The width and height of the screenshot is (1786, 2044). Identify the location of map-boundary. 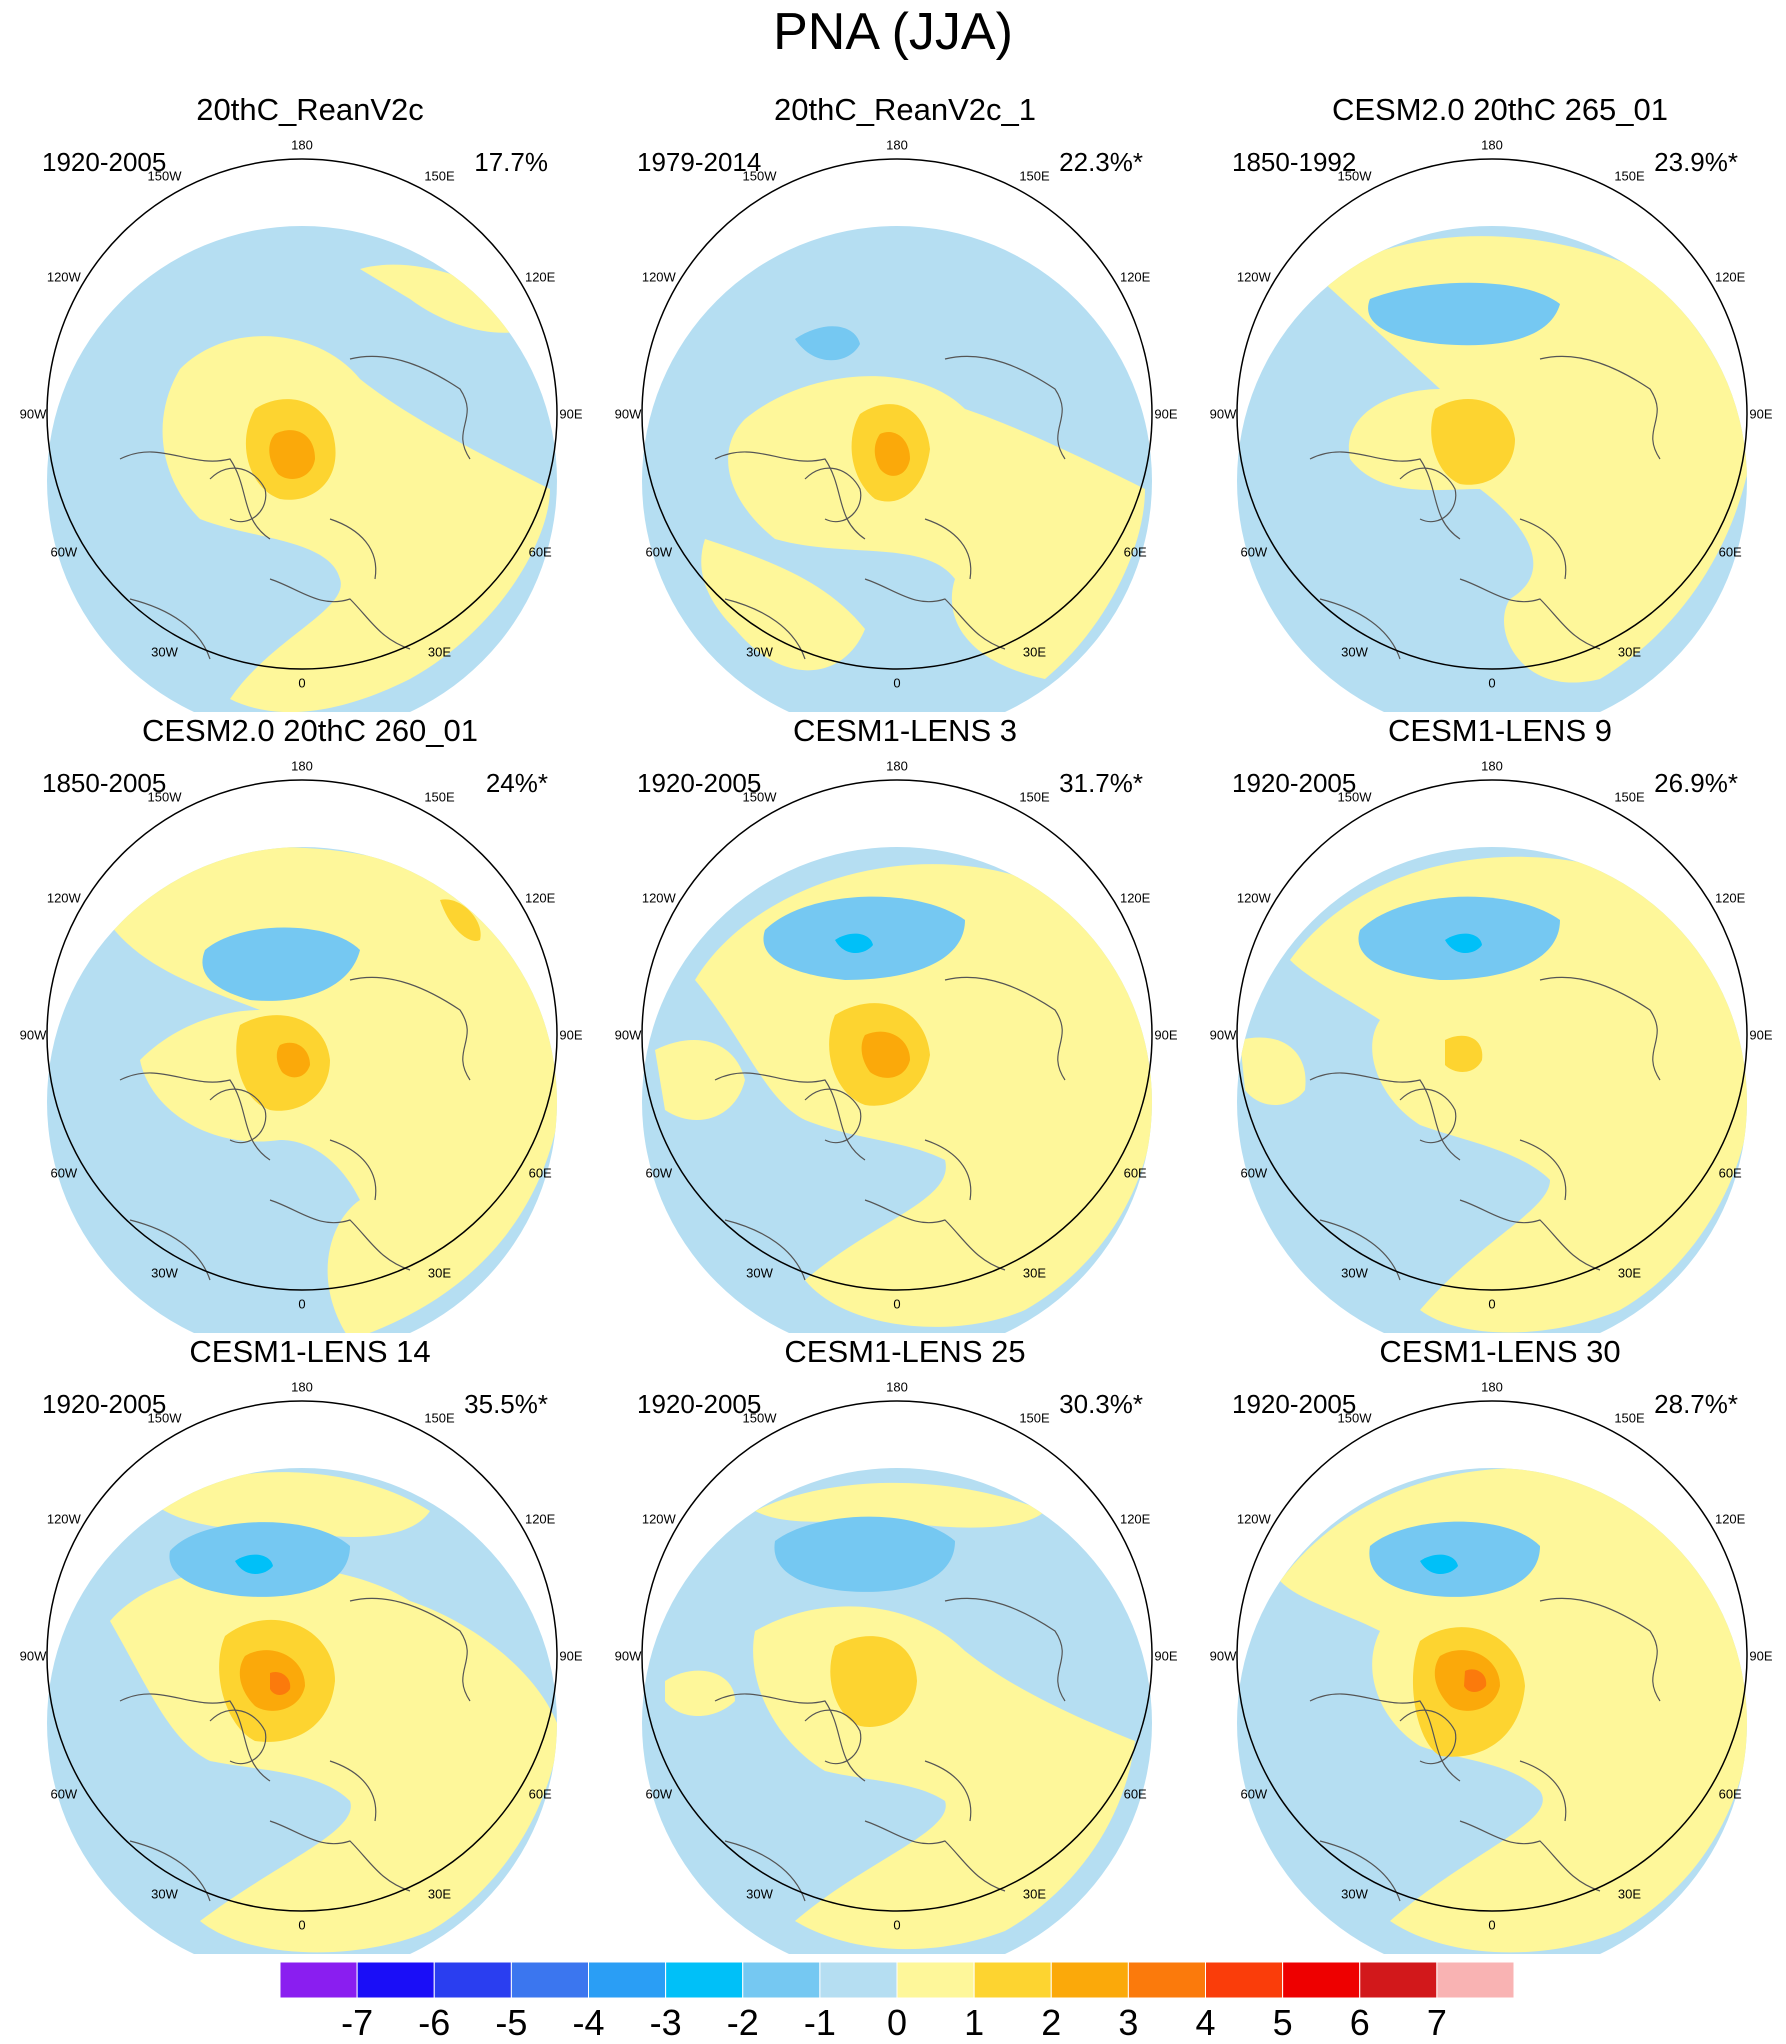
(302, 1035).